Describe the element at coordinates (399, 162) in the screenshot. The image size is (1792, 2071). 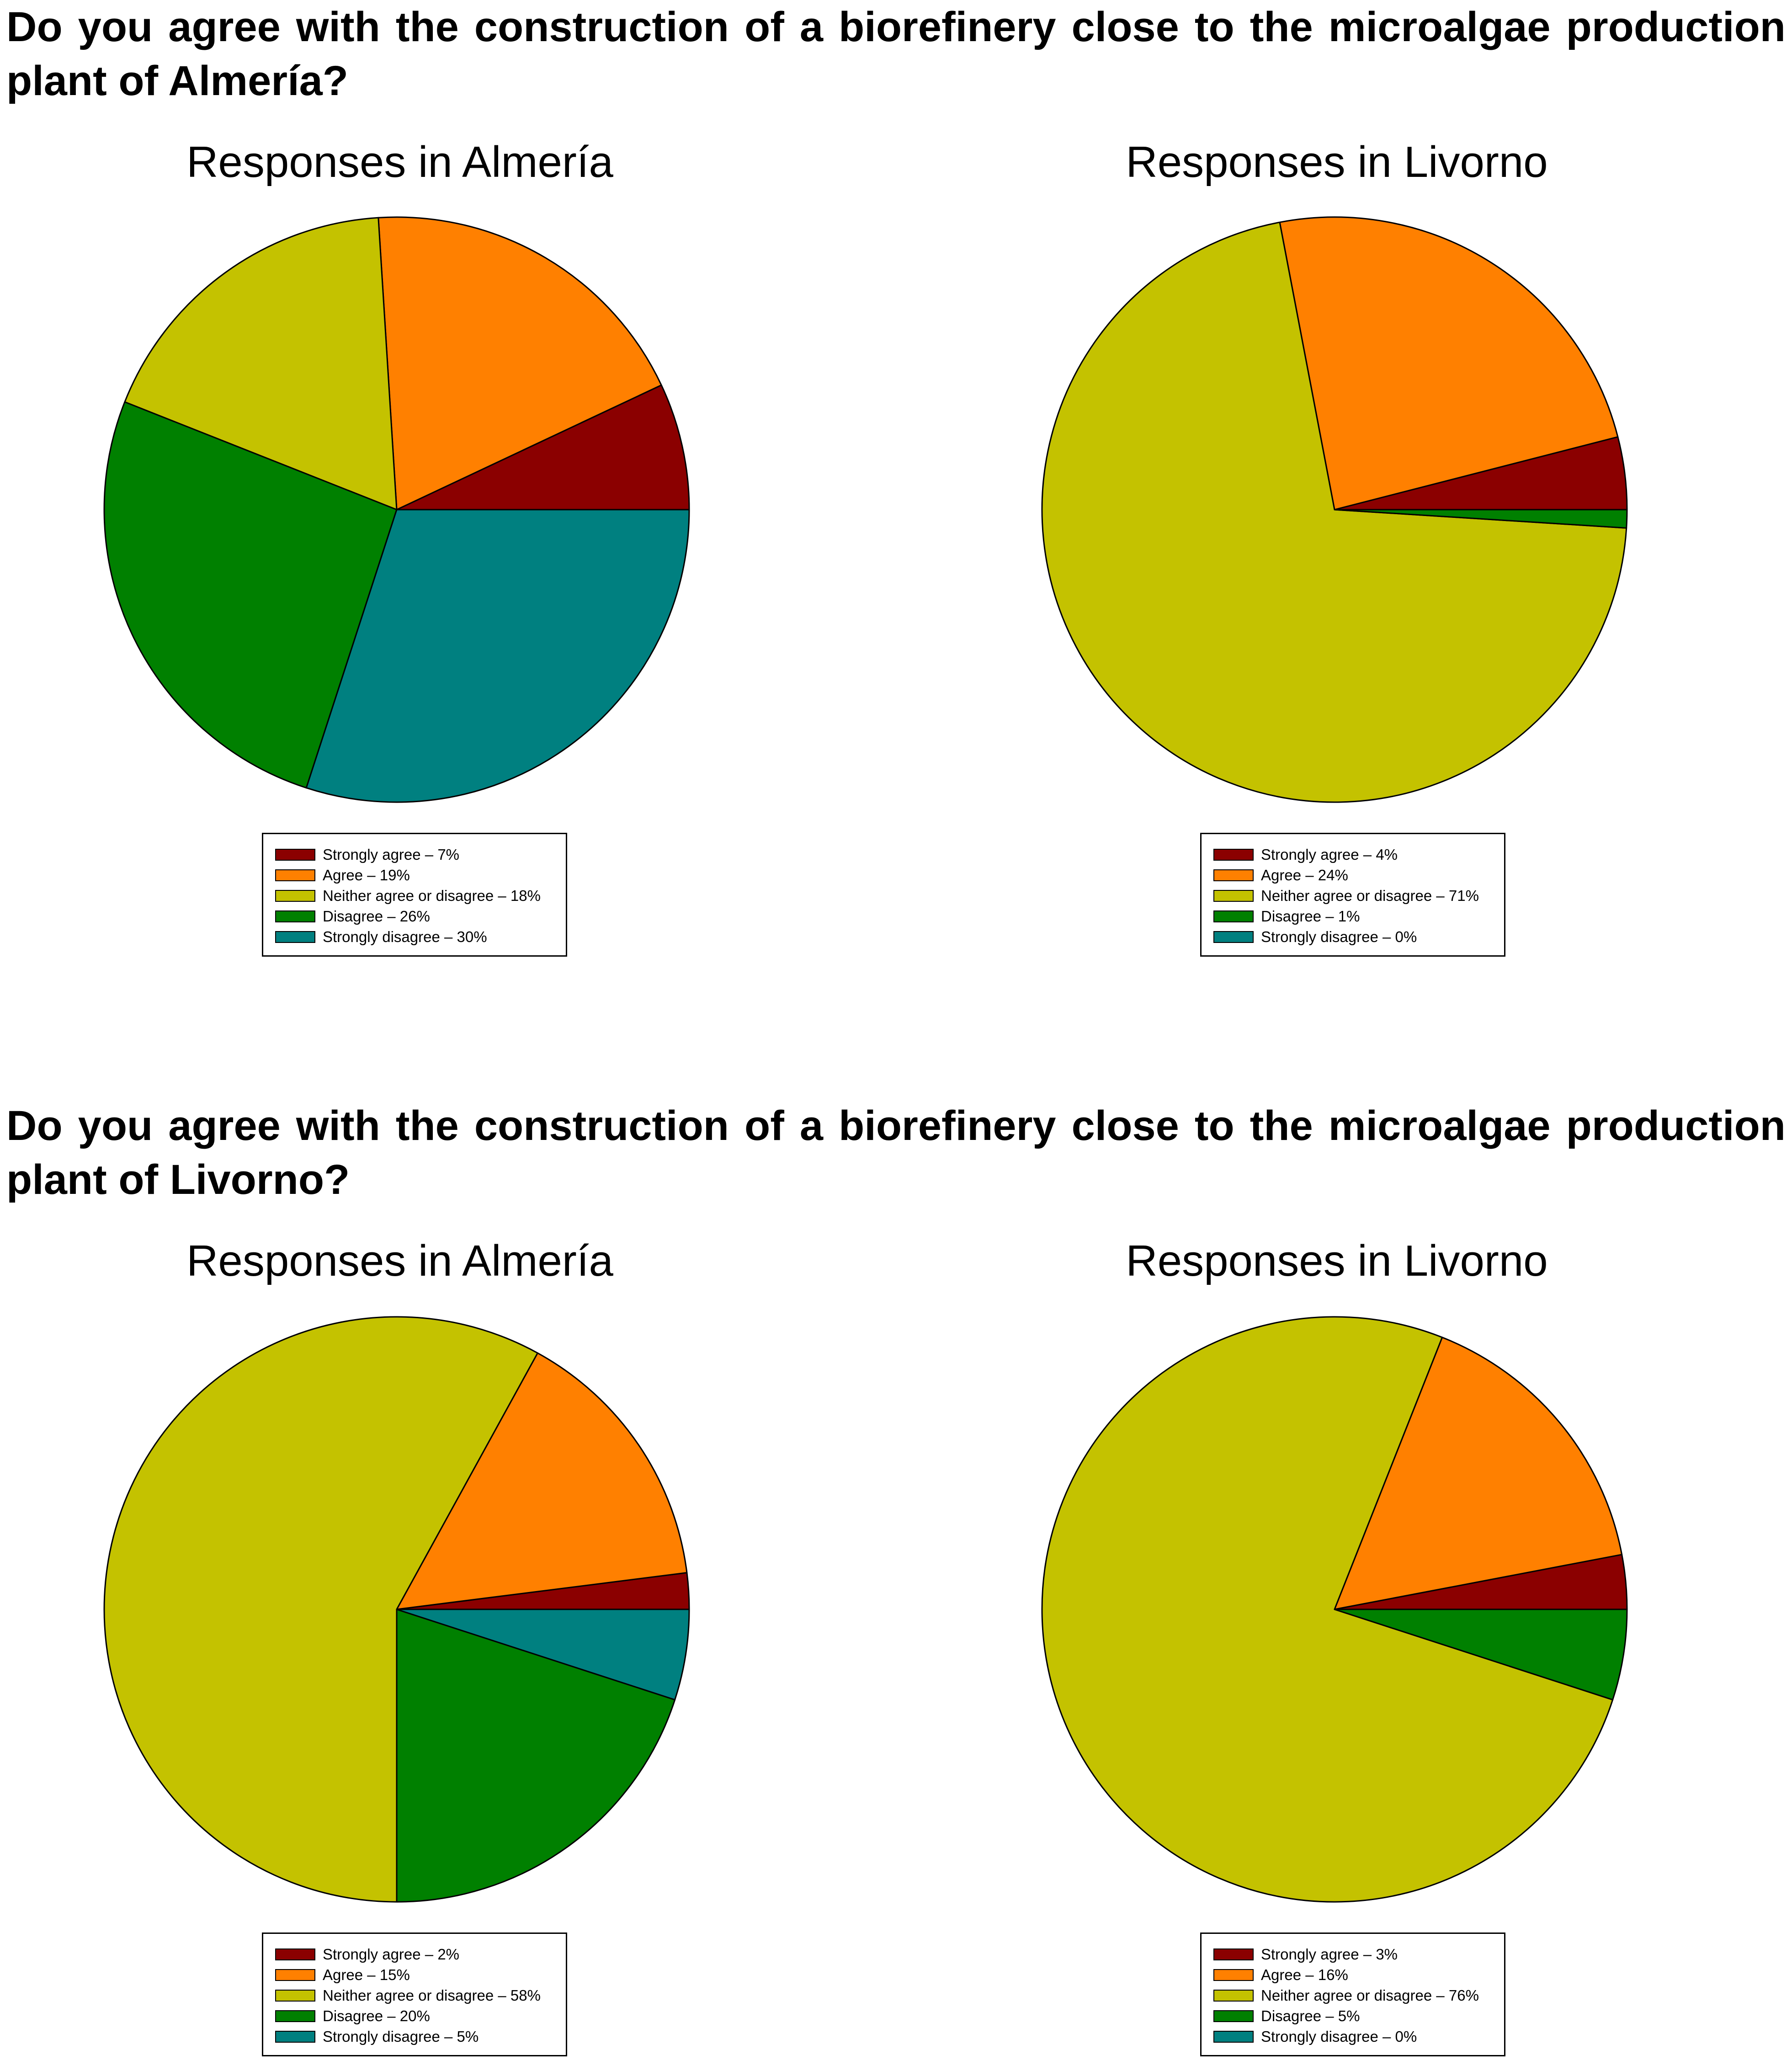
I see `pie-chart-1-title: Responses in Almería` at that location.